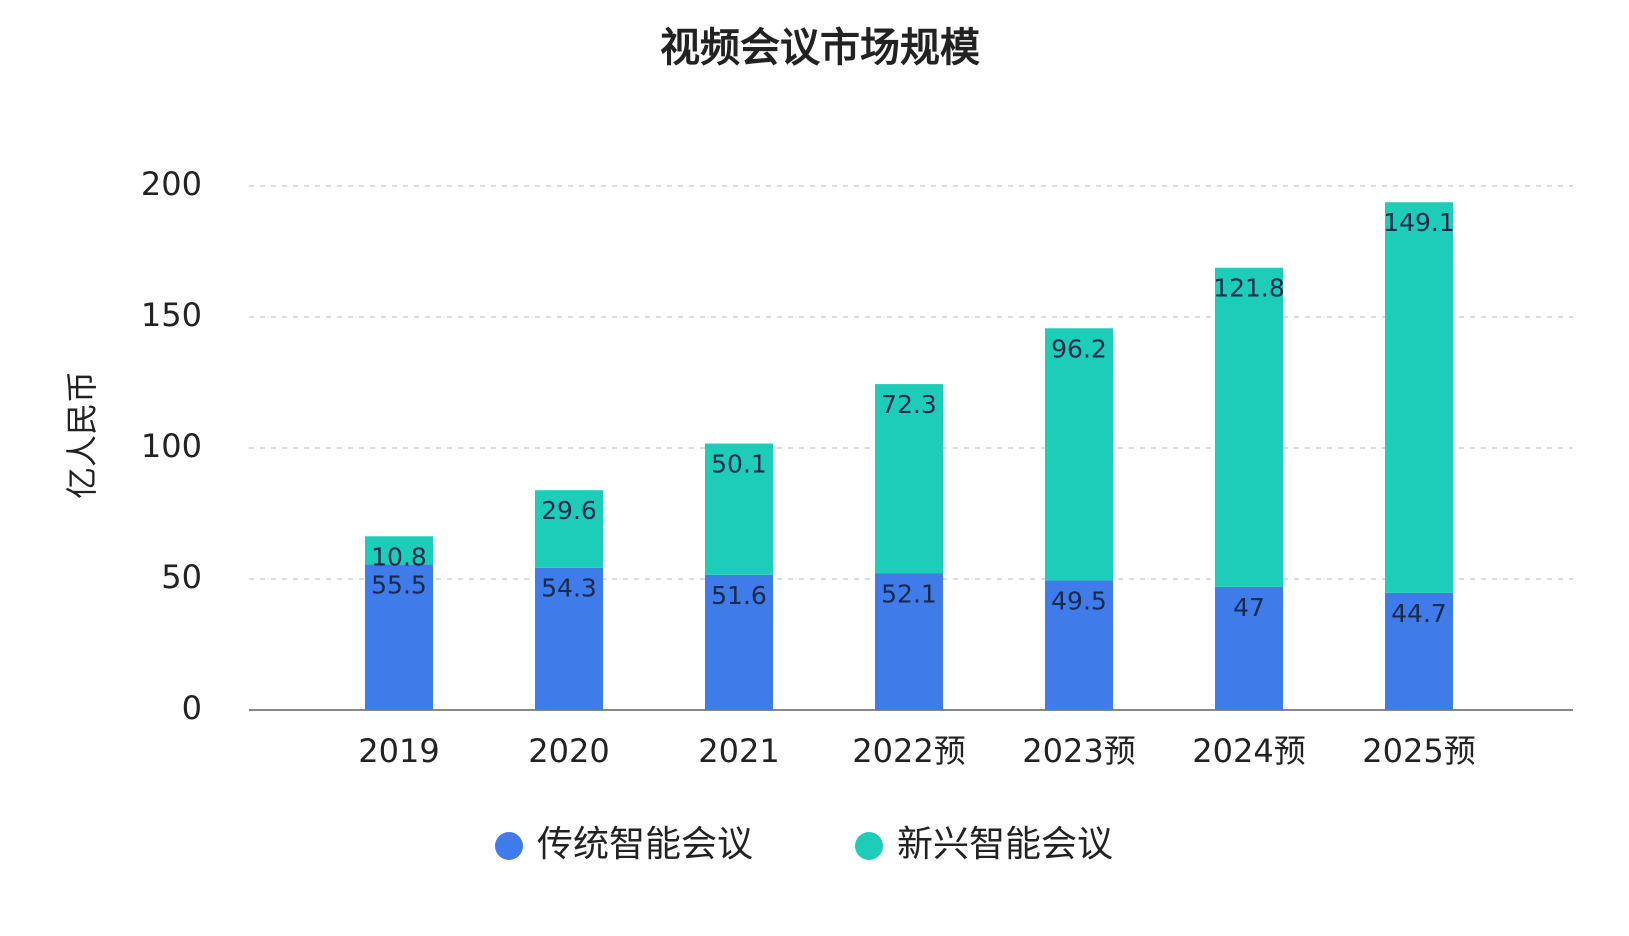 This screenshot has width=1629, height=936. What do you see at coordinates (738, 751) in the screenshot?
I see `x-tick-label: 2021` at bounding box center [738, 751].